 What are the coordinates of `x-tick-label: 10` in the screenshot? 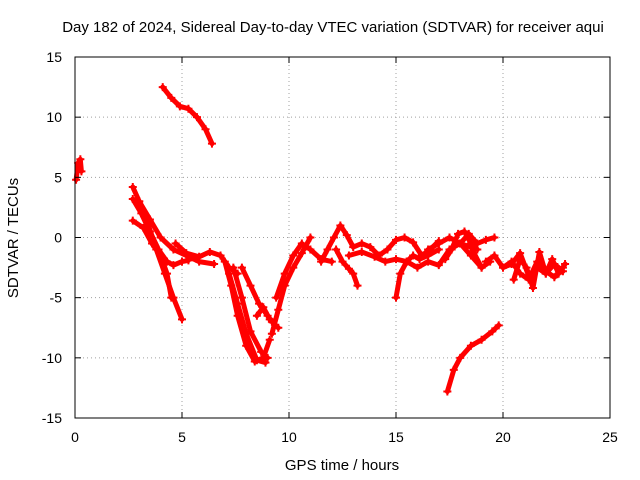 It's located at (289, 437).